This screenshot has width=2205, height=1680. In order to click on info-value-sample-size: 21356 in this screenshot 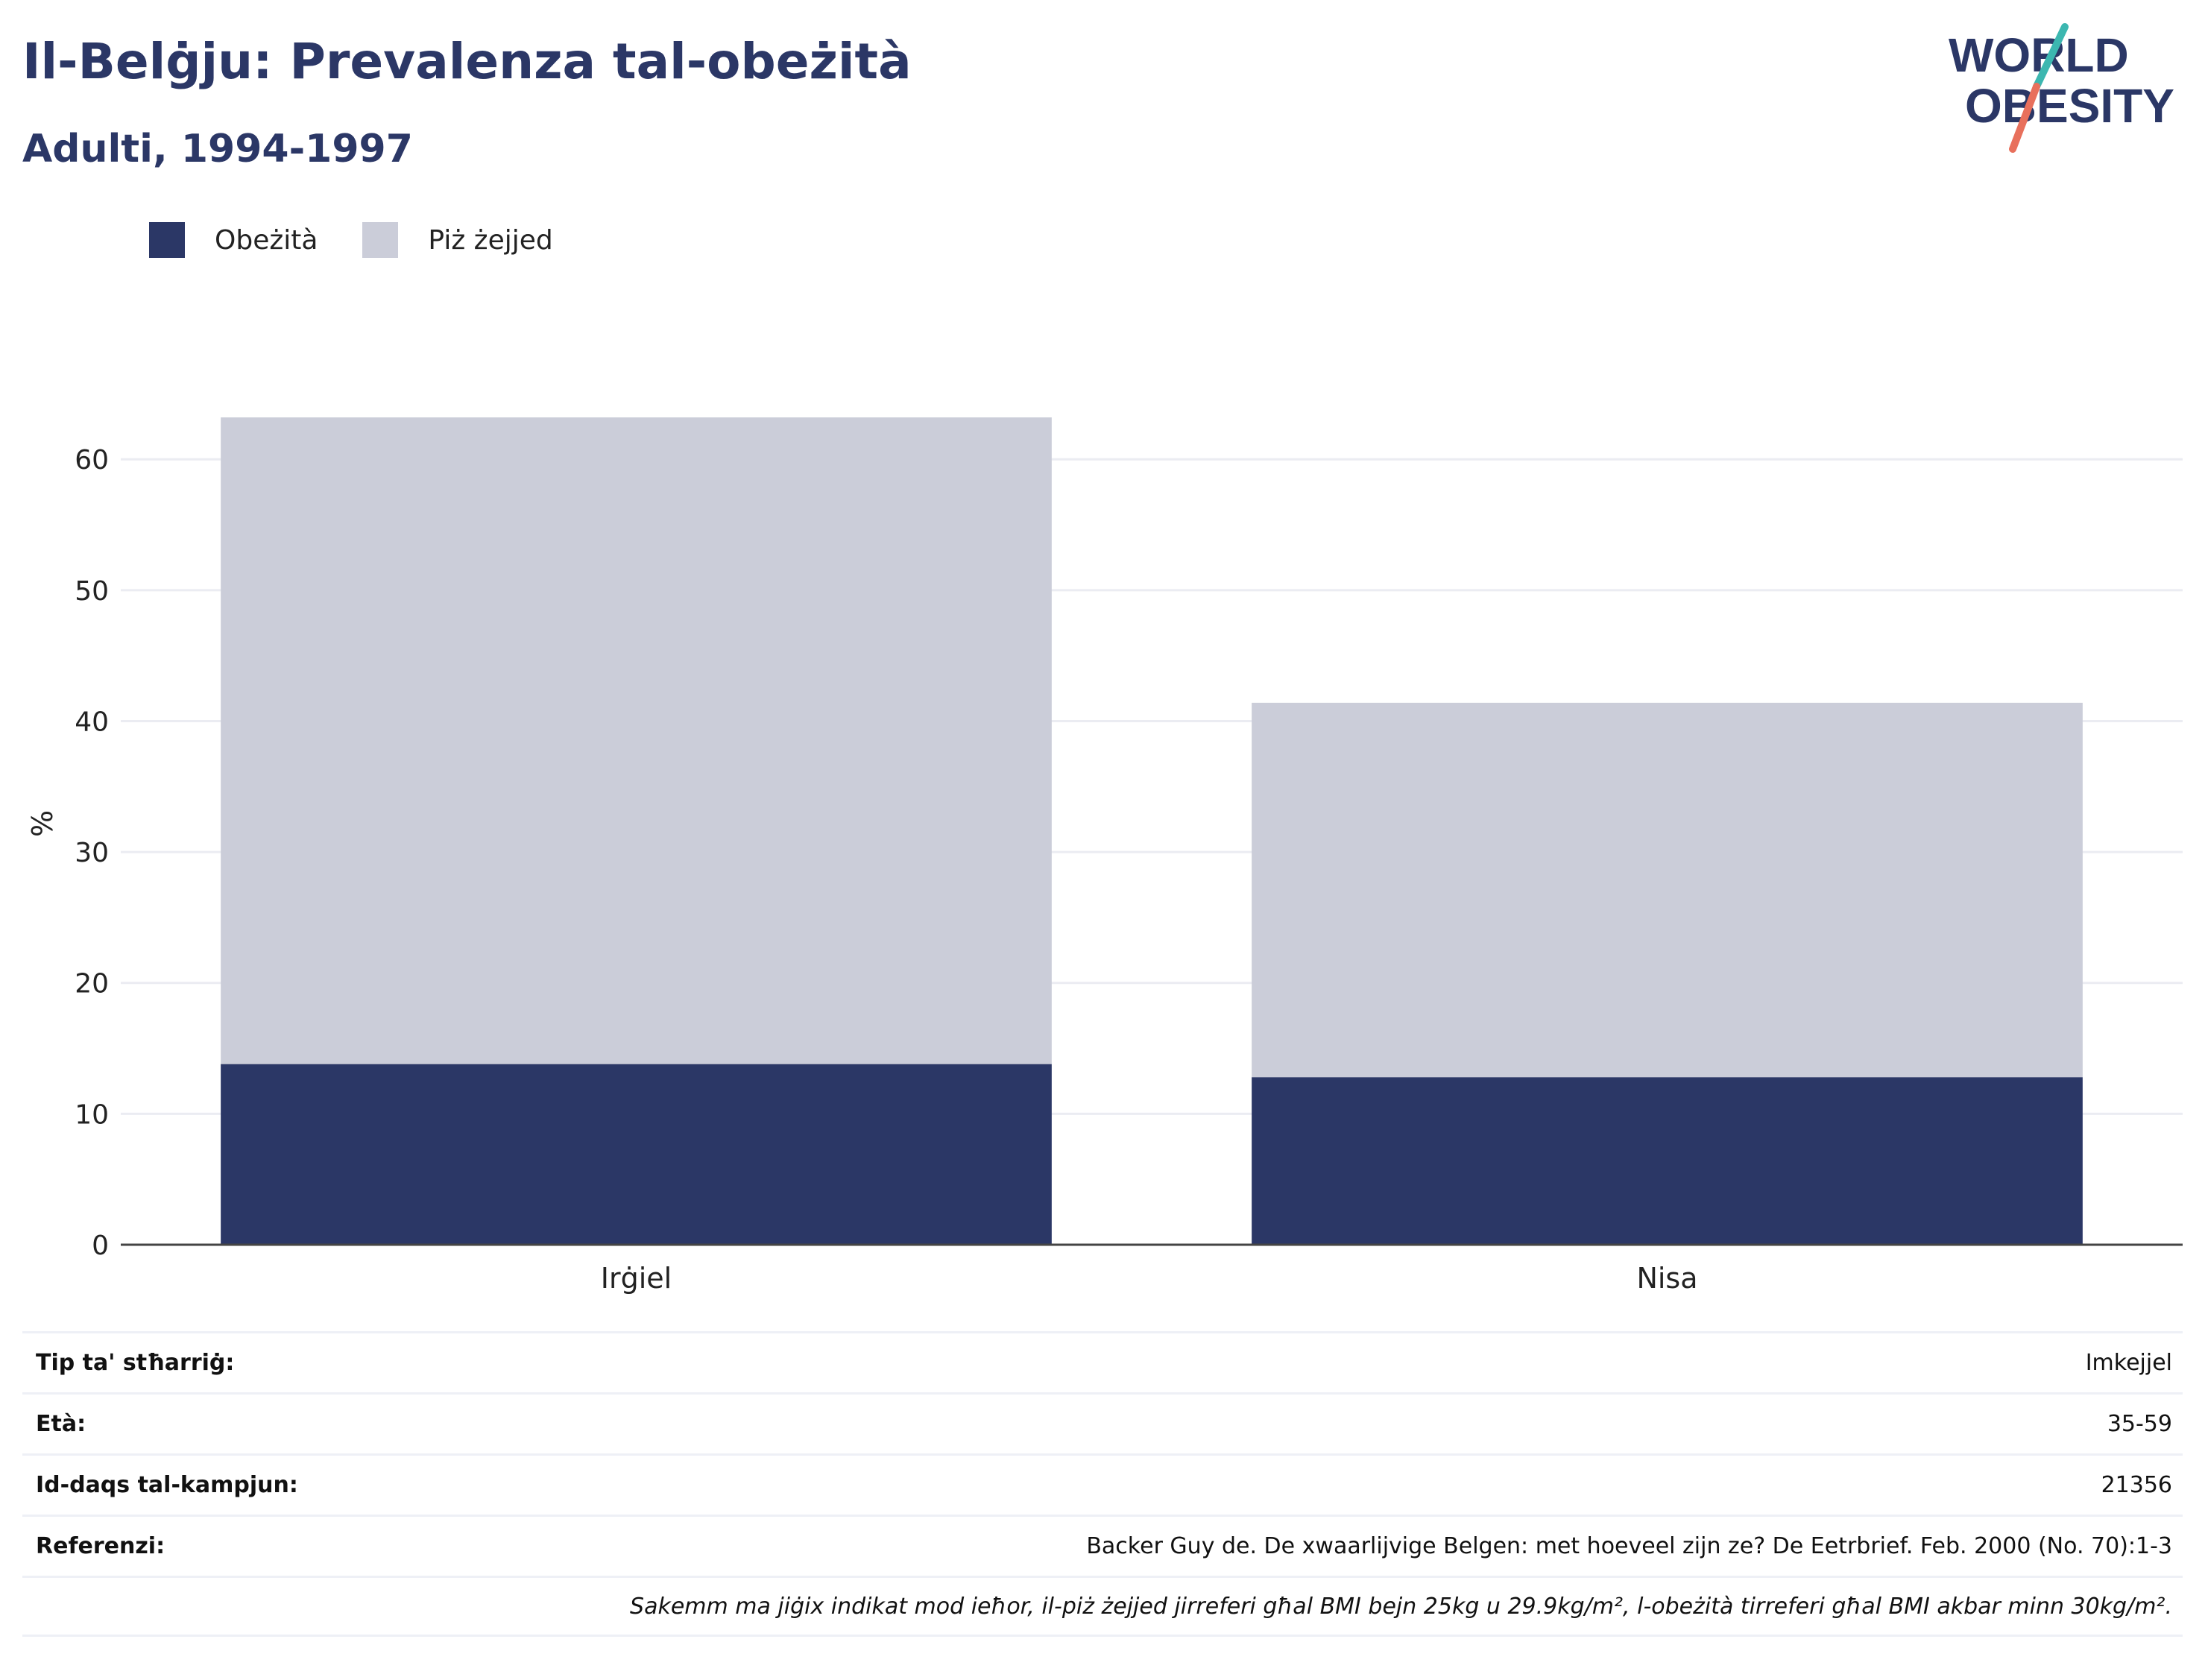, I will do `click(2136, 1485)`.